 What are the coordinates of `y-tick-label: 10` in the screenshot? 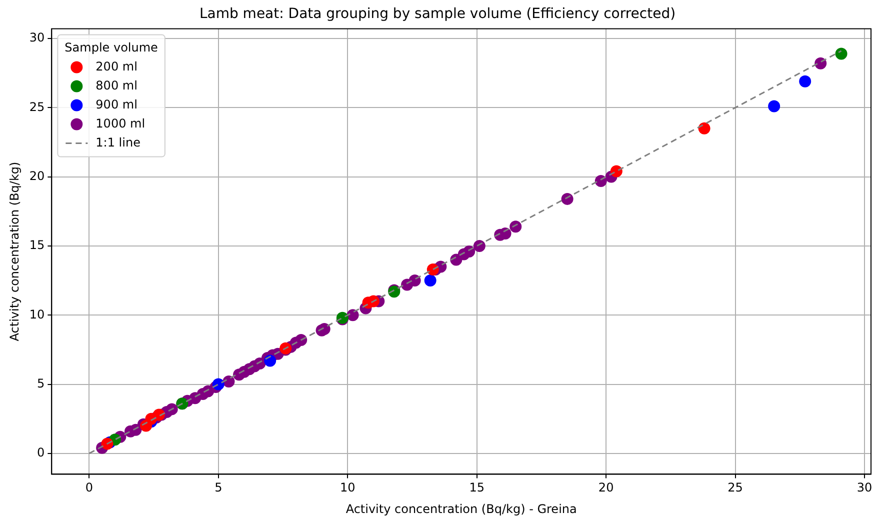 It's located at (37, 314).